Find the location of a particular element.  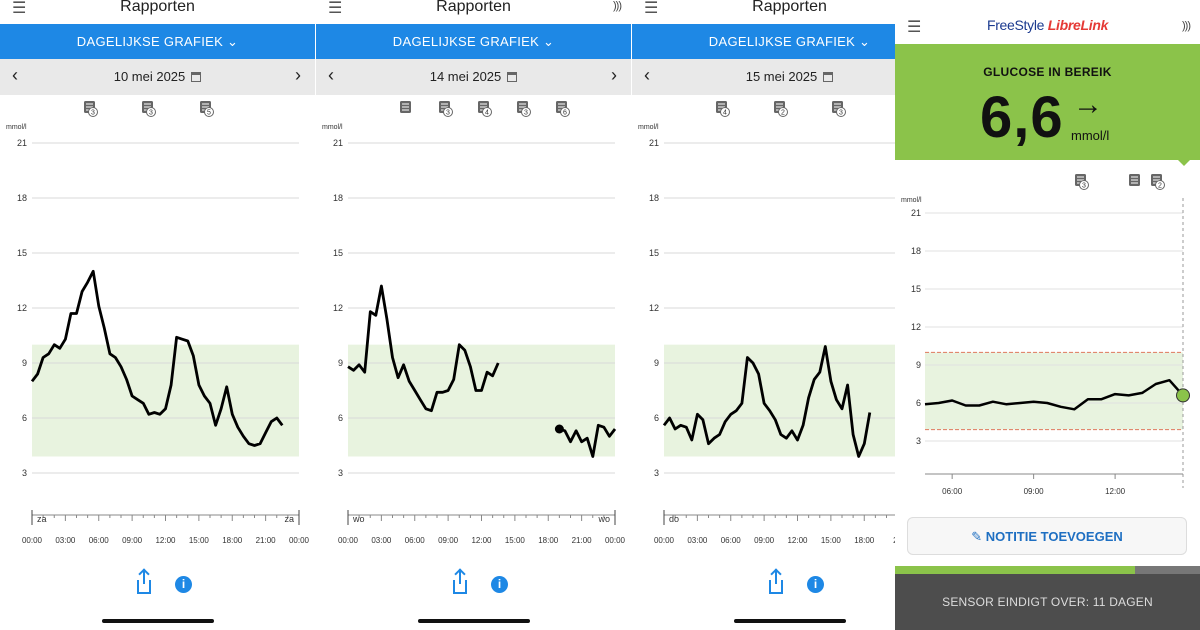

x-tick-label: 21 is located at coordinates (894, 540).